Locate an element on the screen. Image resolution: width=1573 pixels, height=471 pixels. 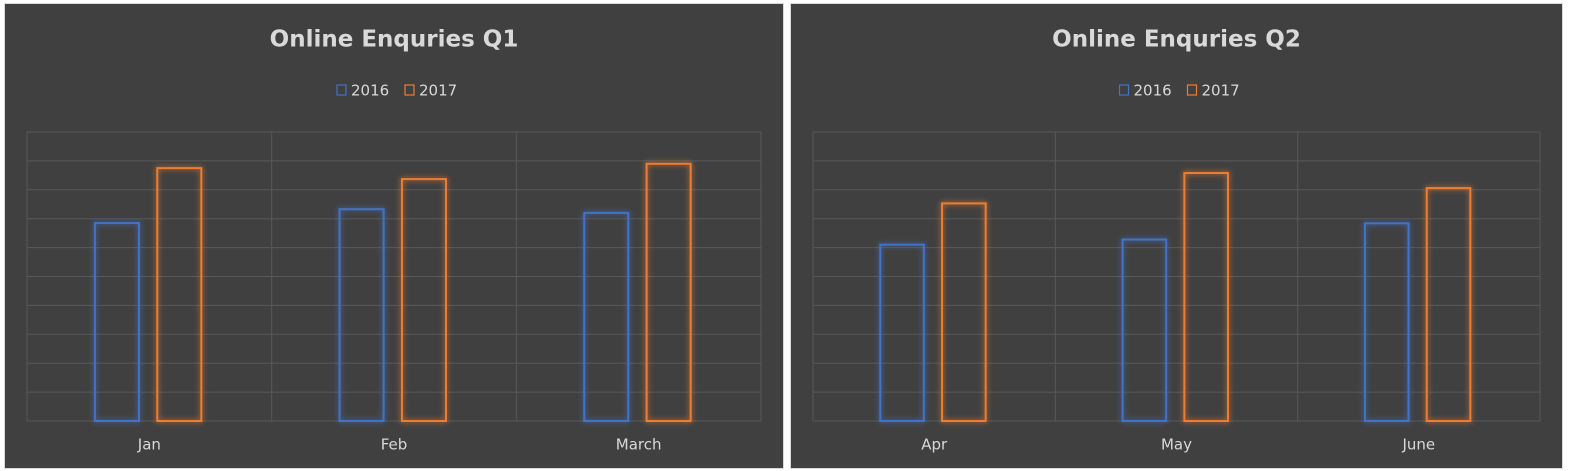
x-tick-label: May is located at coordinates (1176, 445).